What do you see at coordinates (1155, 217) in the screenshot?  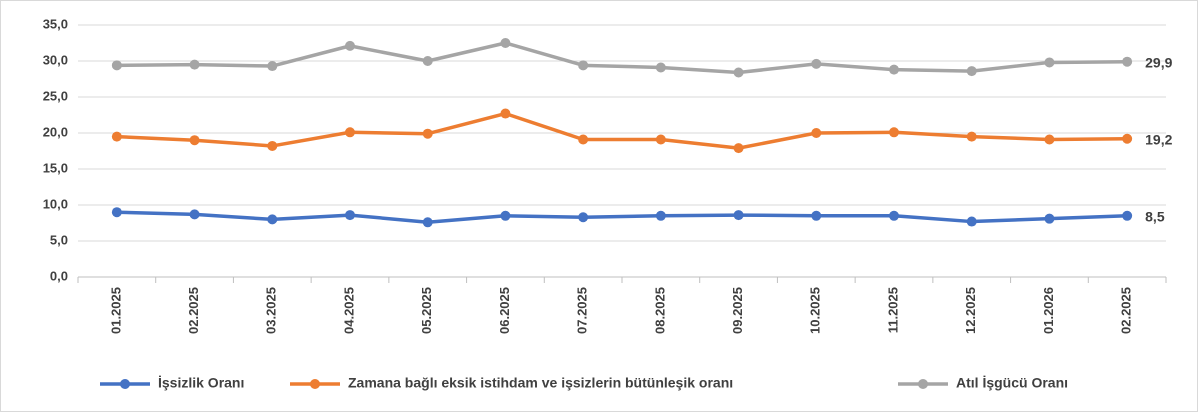 I see `data-label: 8,5` at bounding box center [1155, 217].